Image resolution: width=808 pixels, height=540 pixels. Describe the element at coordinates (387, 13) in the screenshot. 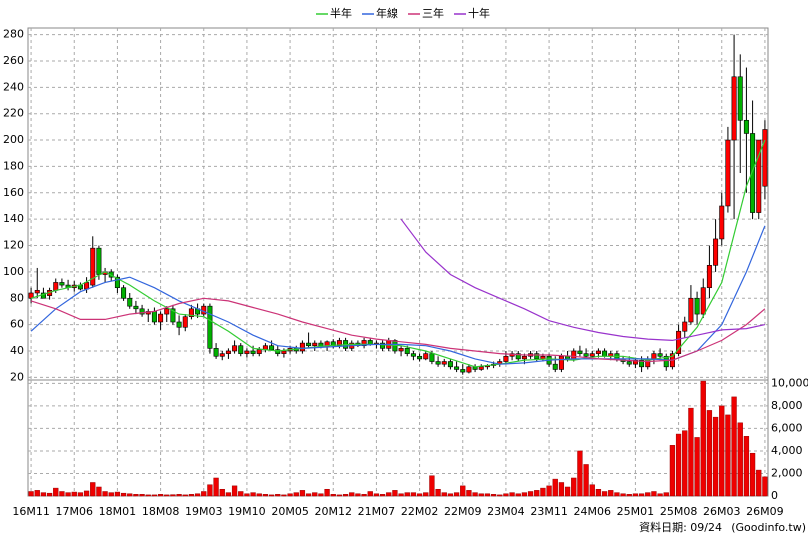

I see `legend-label: 年線` at that location.